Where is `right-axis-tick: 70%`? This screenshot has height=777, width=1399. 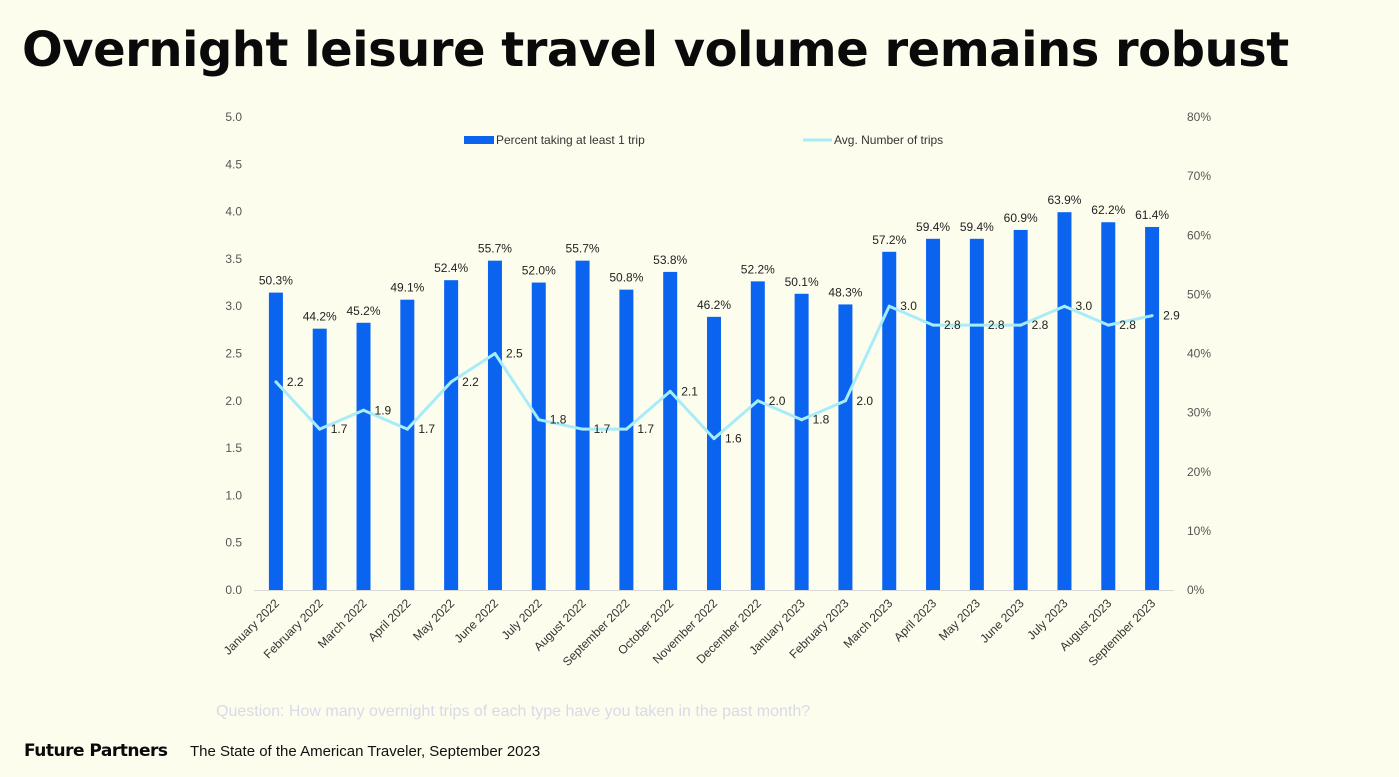
right-axis-tick: 70% is located at coordinates (1199, 176).